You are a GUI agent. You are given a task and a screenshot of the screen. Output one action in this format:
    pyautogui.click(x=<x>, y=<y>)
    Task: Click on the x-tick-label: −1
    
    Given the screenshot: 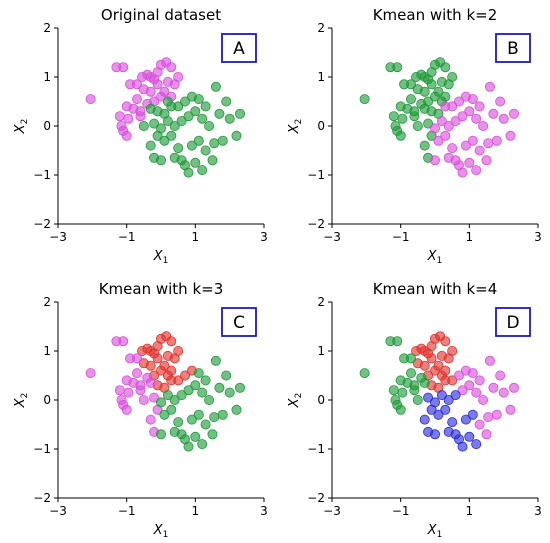 What is the action you would take?
    pyautogui.click(x=401, y=237)
    